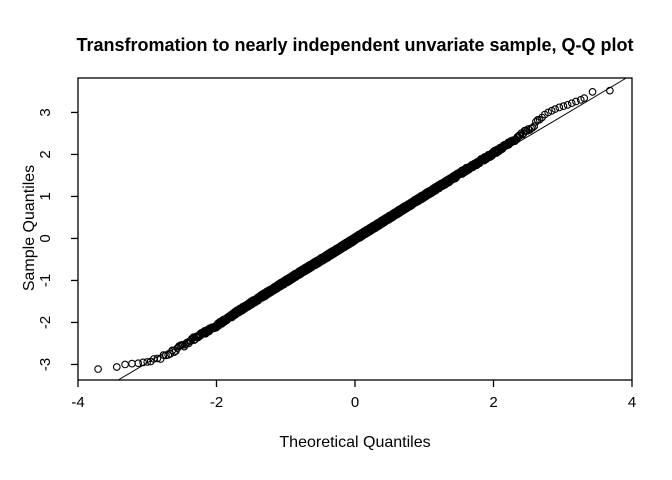  Describe the element at coordinates (29, 228) in the screenshot. I see `y-axis-label: Sample Quantiles` at that location.